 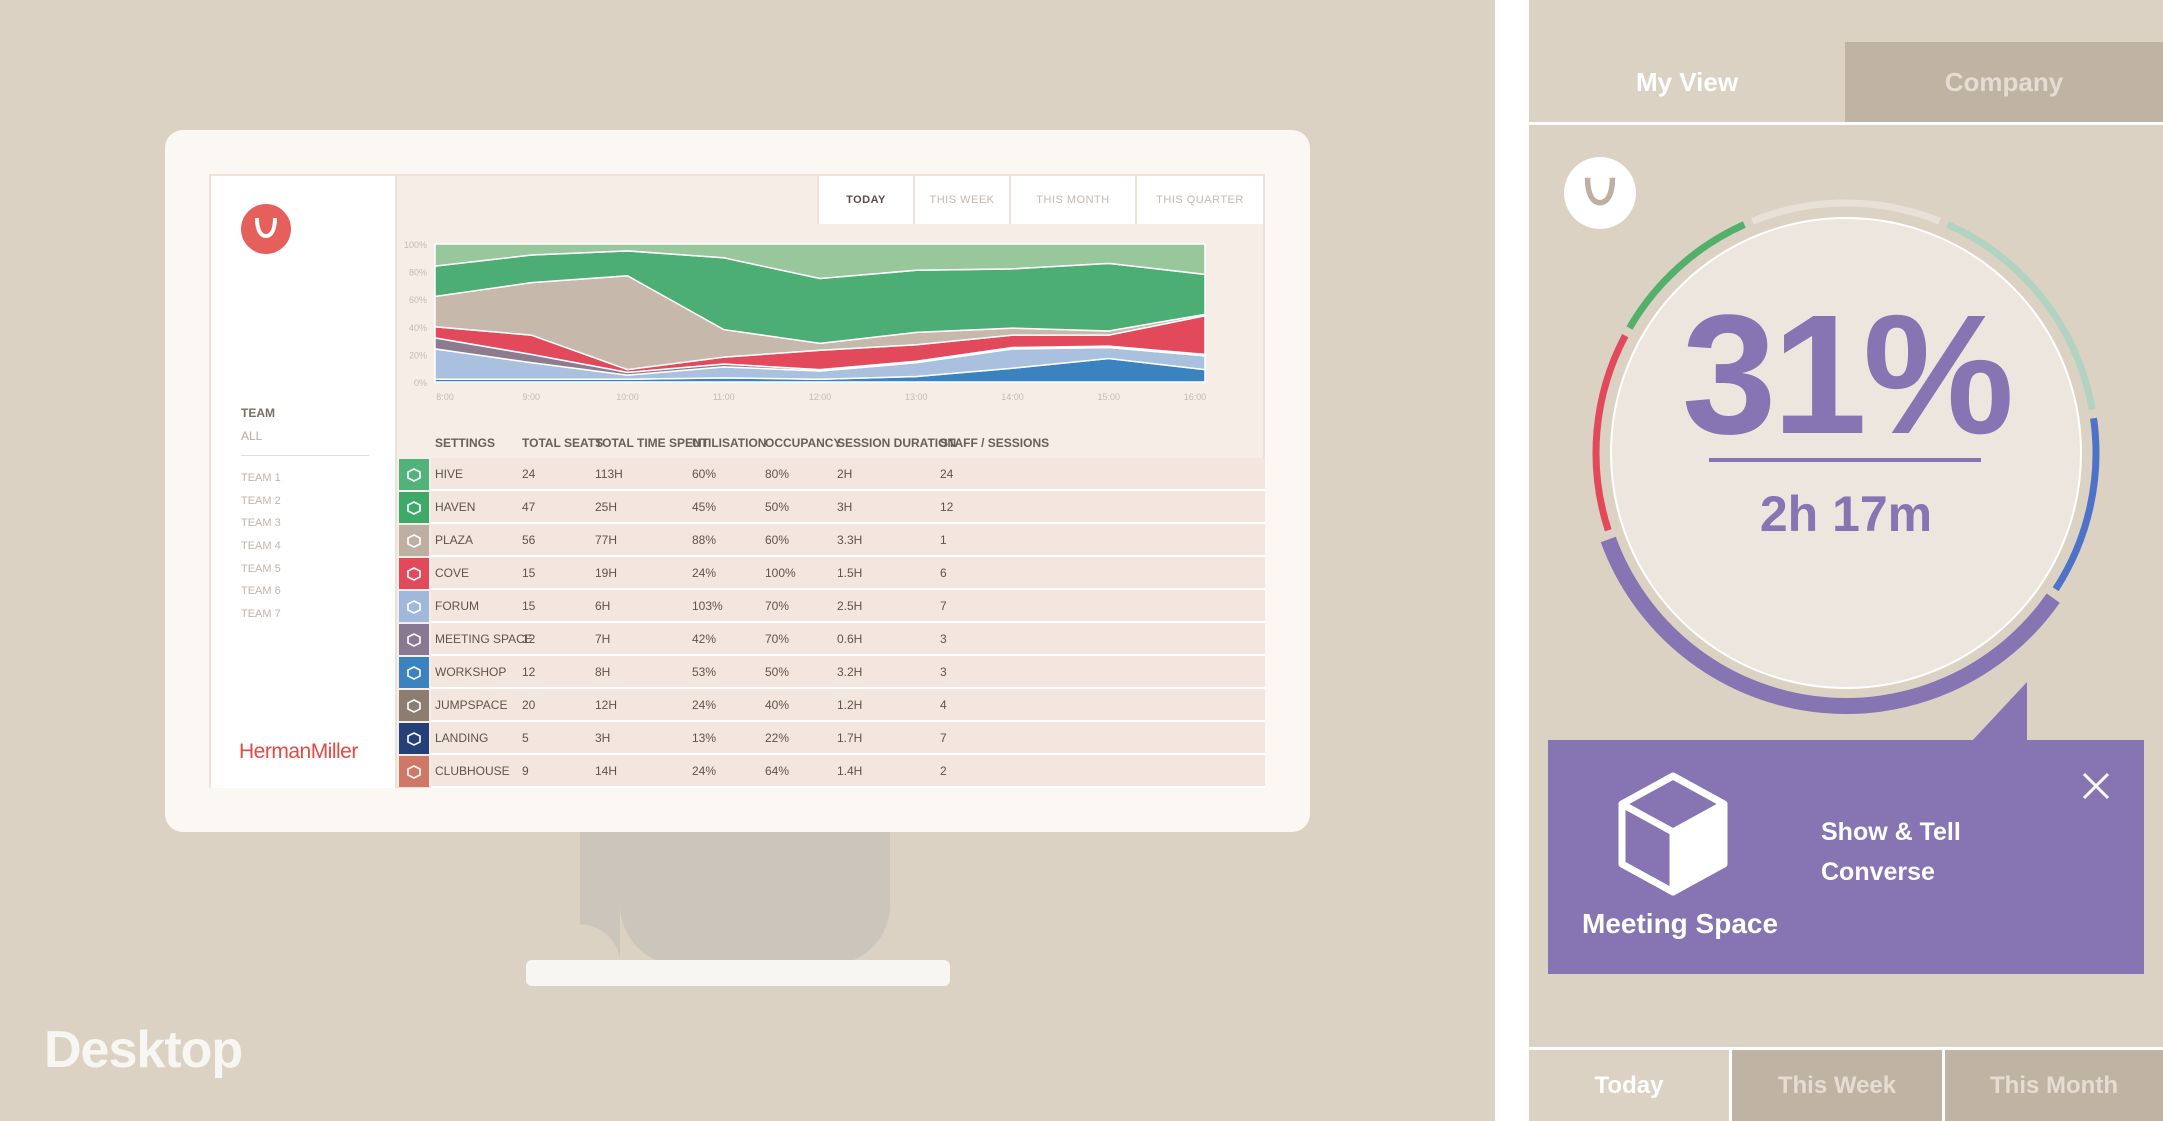 What do you see at coordinates (603, 639) in the screenshot?
I see `table-cell: 7H` at bounding box center [603, 639].